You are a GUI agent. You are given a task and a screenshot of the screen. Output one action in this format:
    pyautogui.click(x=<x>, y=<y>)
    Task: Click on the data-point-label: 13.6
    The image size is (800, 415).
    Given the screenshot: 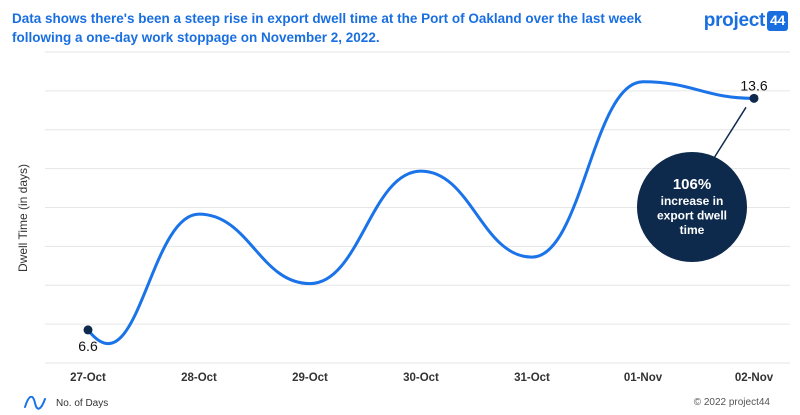 What is the action you would take?
    pyautogui.click(x=753, y=85)
    